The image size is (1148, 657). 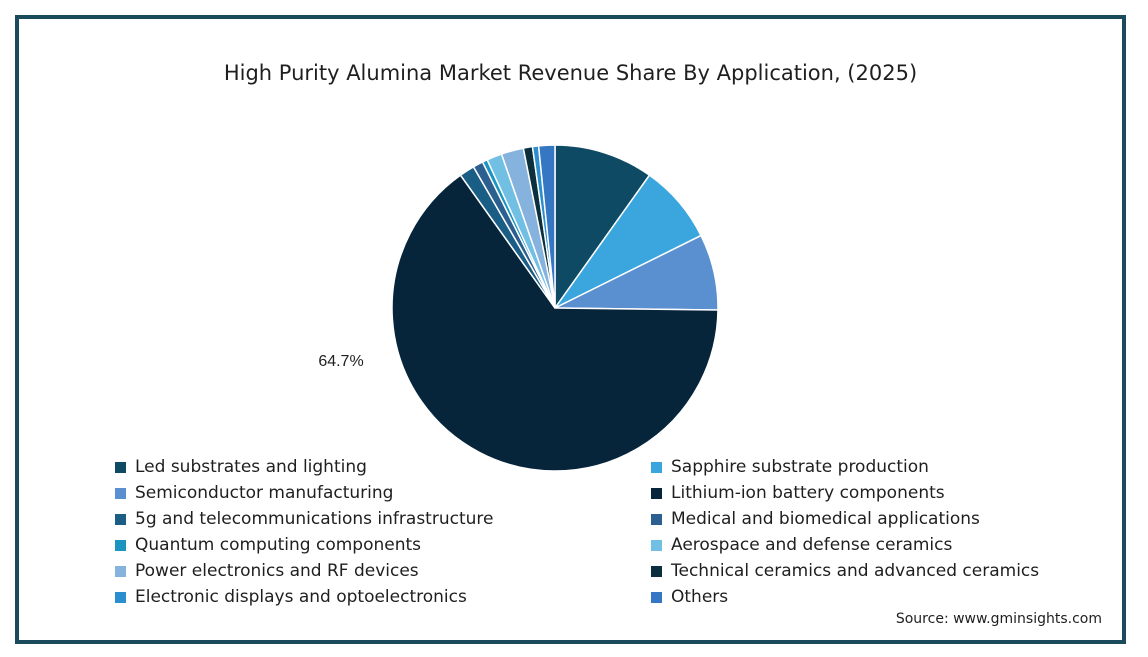 I want to click on legend-item: 5g and telecommunications infrastructure, so click(x=383, y=519).